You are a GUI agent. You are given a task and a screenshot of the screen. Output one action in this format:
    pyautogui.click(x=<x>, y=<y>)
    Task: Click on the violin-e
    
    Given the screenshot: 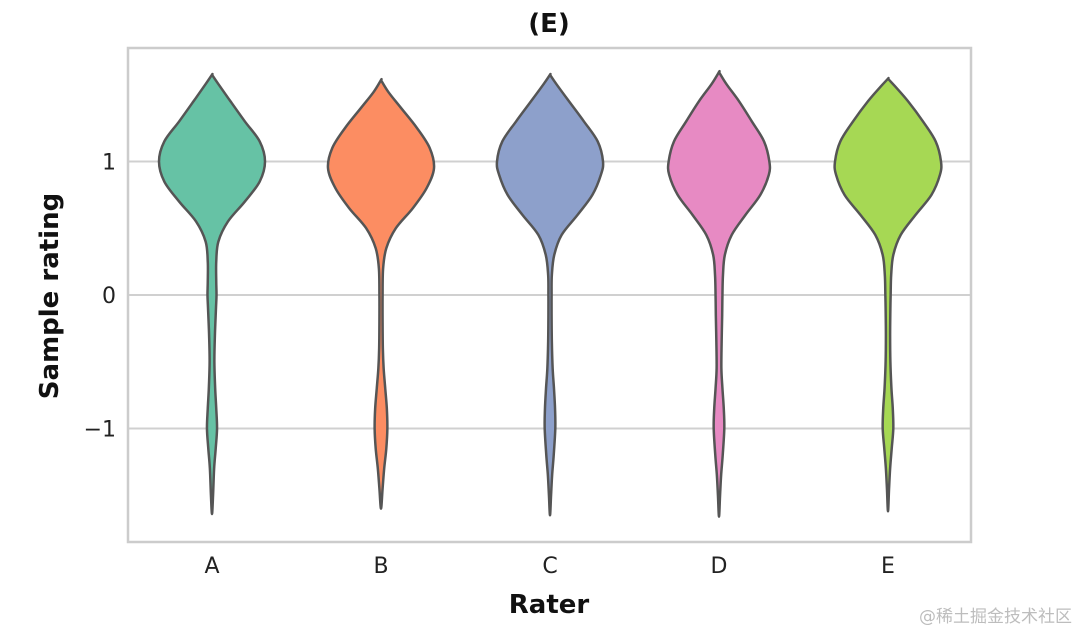 What is the action you would take?
    pyautogui.click(x=888, y=294)
    